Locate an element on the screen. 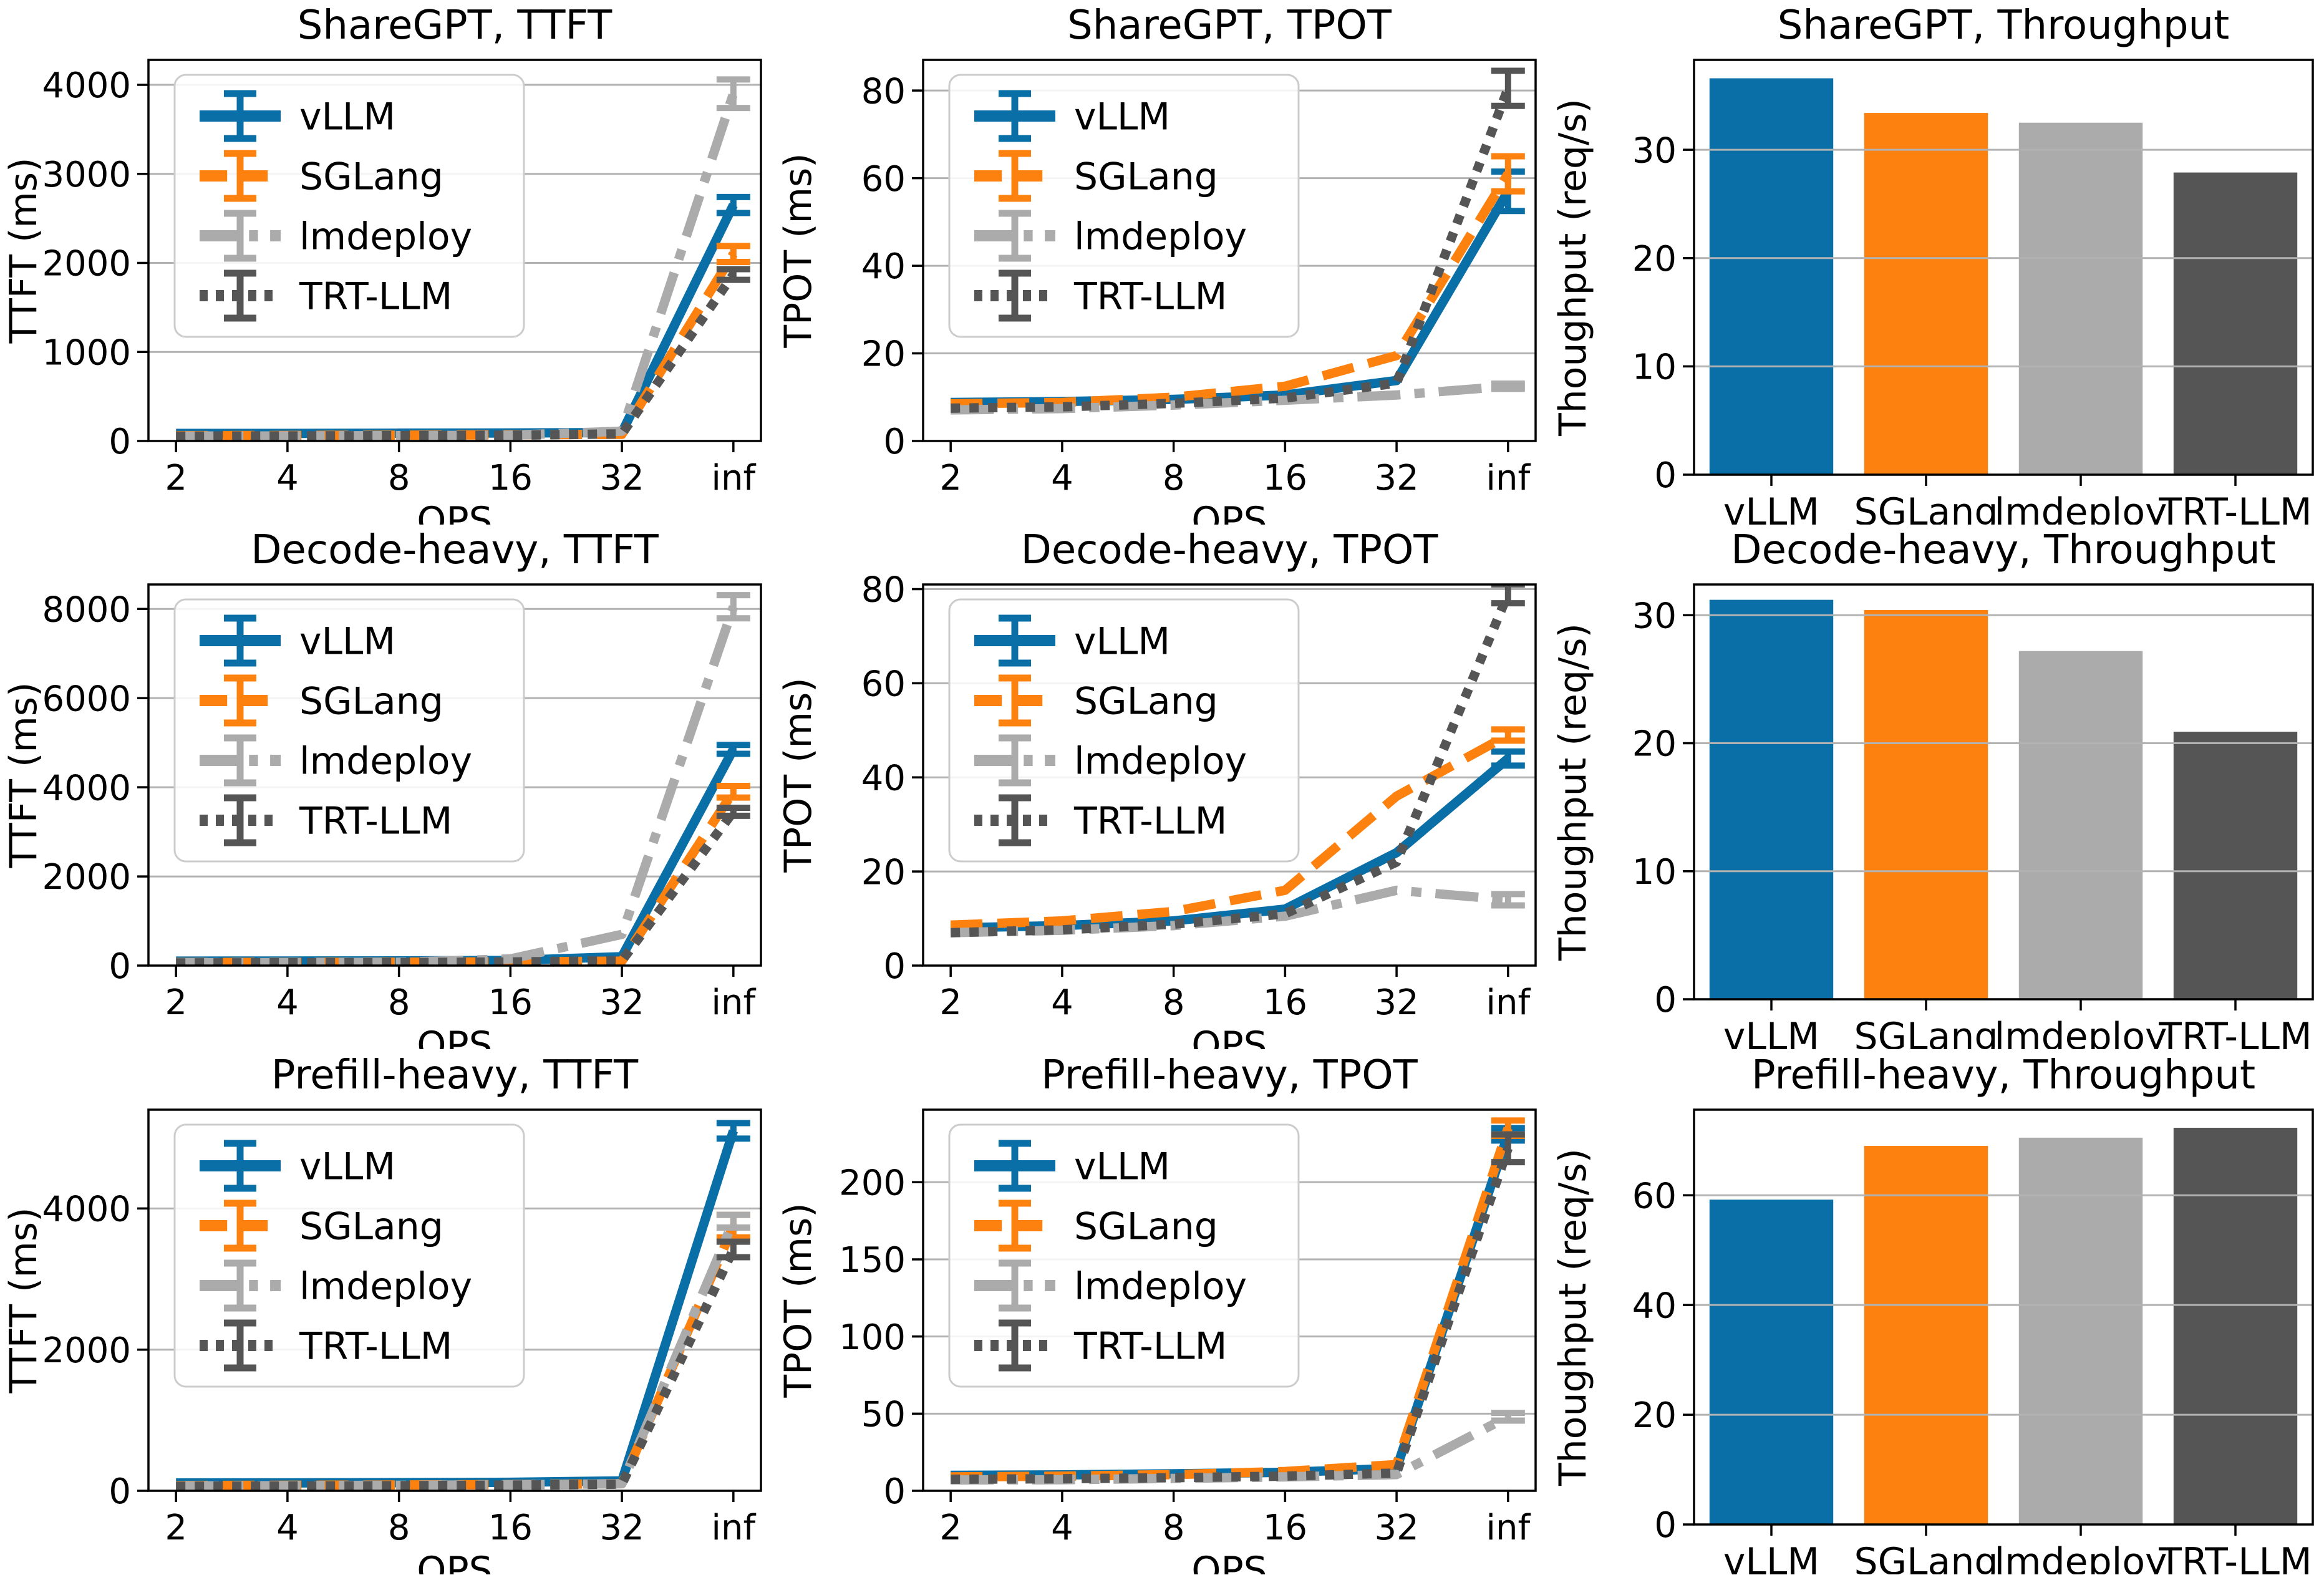  series-lmdeploy is located at coordinates (463, 779).